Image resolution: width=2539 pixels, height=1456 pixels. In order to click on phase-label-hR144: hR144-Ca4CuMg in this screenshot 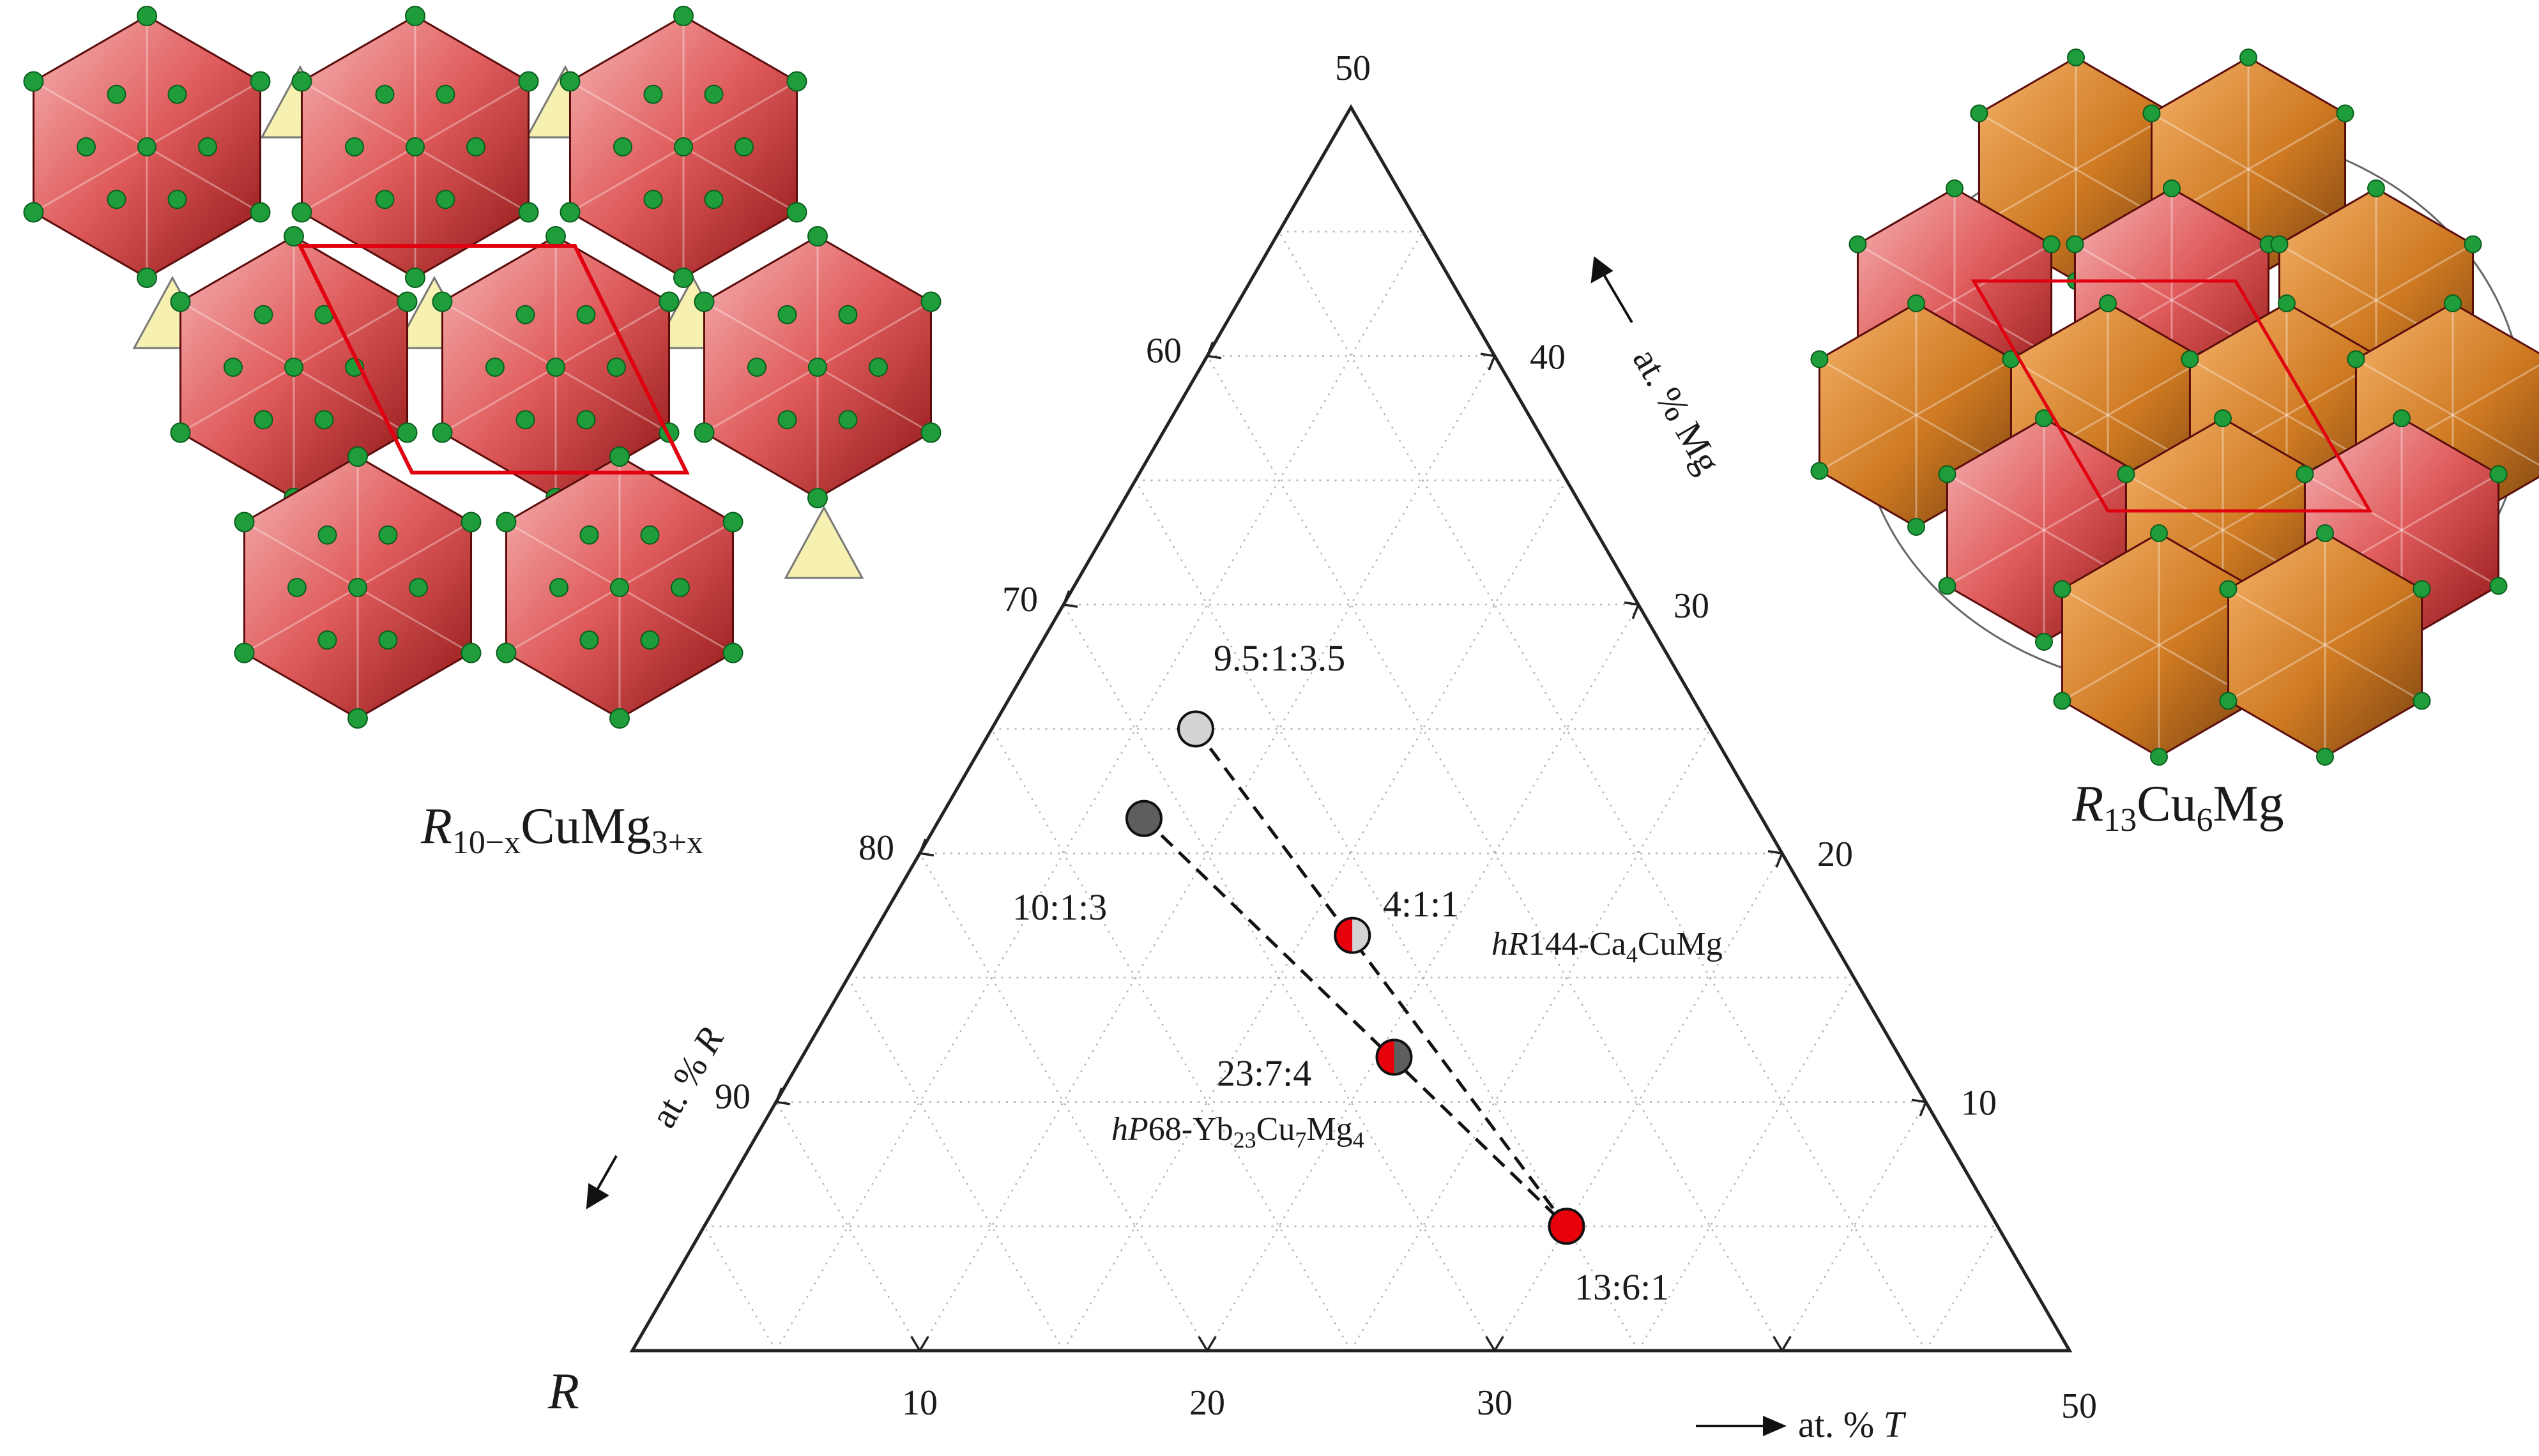, I will do `click(1607, 946)`.